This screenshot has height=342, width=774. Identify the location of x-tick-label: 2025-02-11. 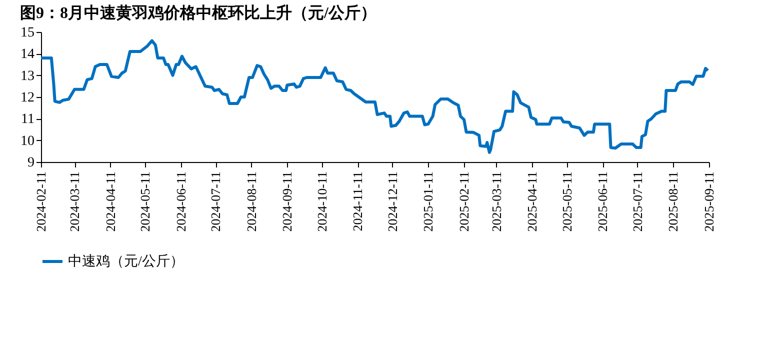
(464, 202).